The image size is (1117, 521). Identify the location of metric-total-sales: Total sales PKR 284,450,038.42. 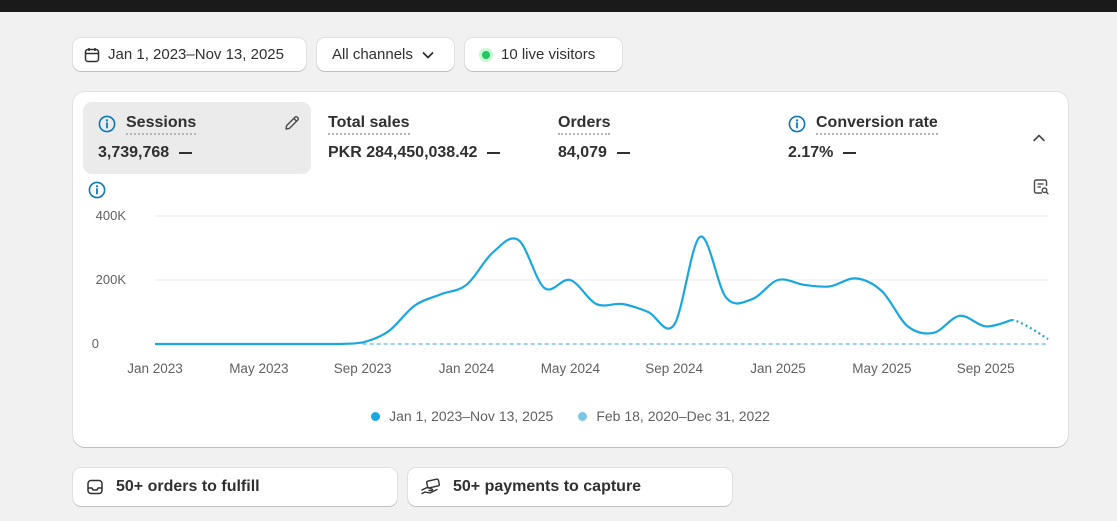
(423, 138).